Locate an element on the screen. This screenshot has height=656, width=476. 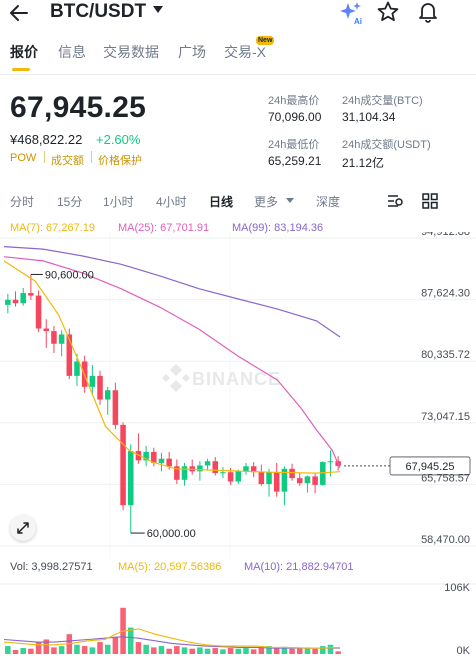
volume-btc-label: 24h成交量(BTC) is located at coordinates (382, 101).